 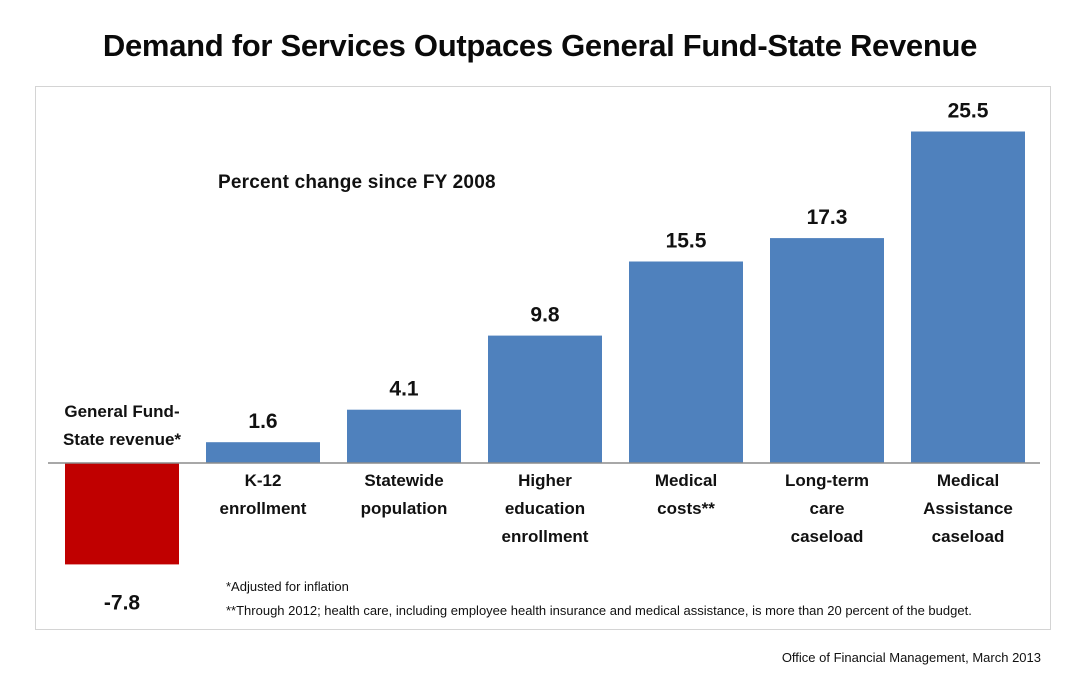 What do you see at coordinates (122, 425) in the screenshot?
I see `category-label-0: General Fund-State revenue*` at bounding box center [122, 425].